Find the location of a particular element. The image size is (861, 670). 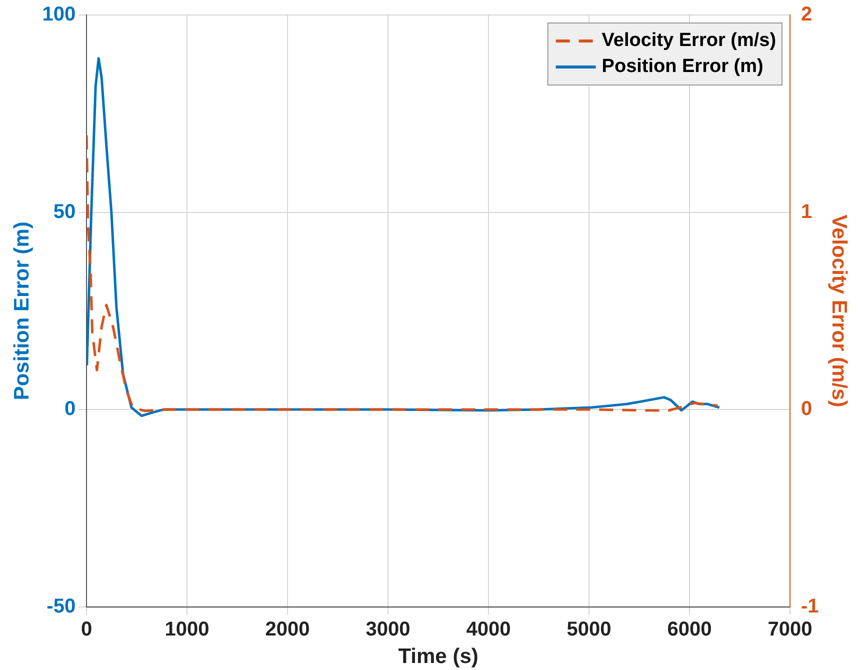

y-tick-label: -50 is located at coordinates (61, 606).